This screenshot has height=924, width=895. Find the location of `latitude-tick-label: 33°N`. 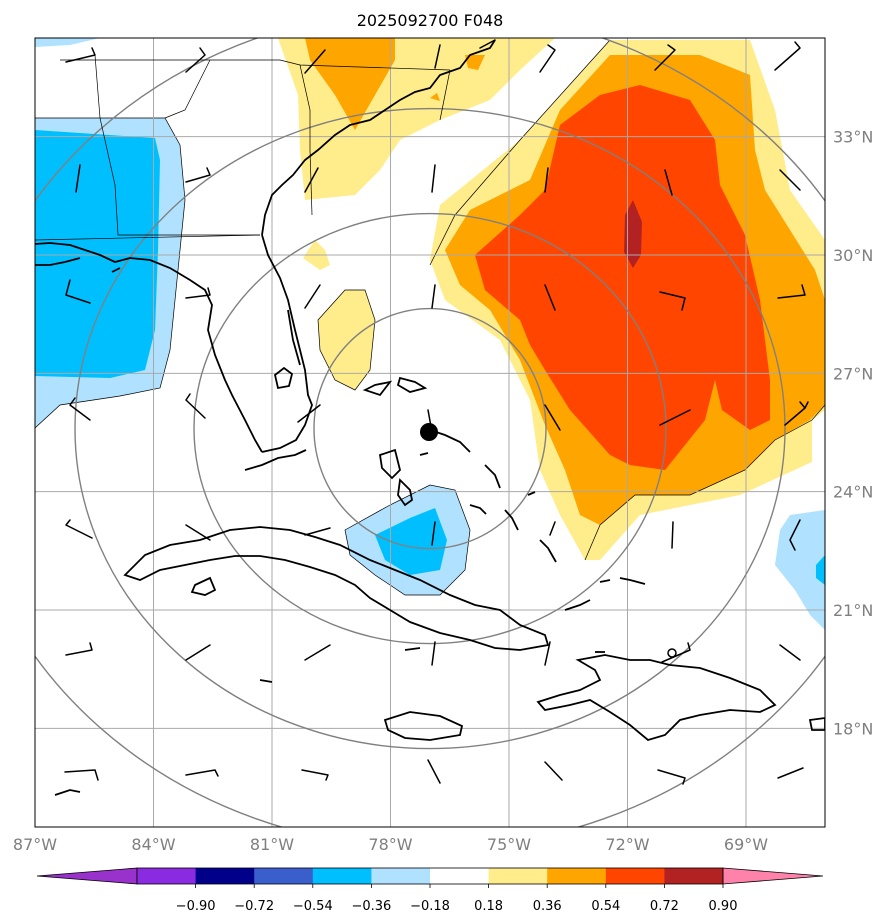

latitude-tick-label: 33°N is located at coordinates (853, 137).